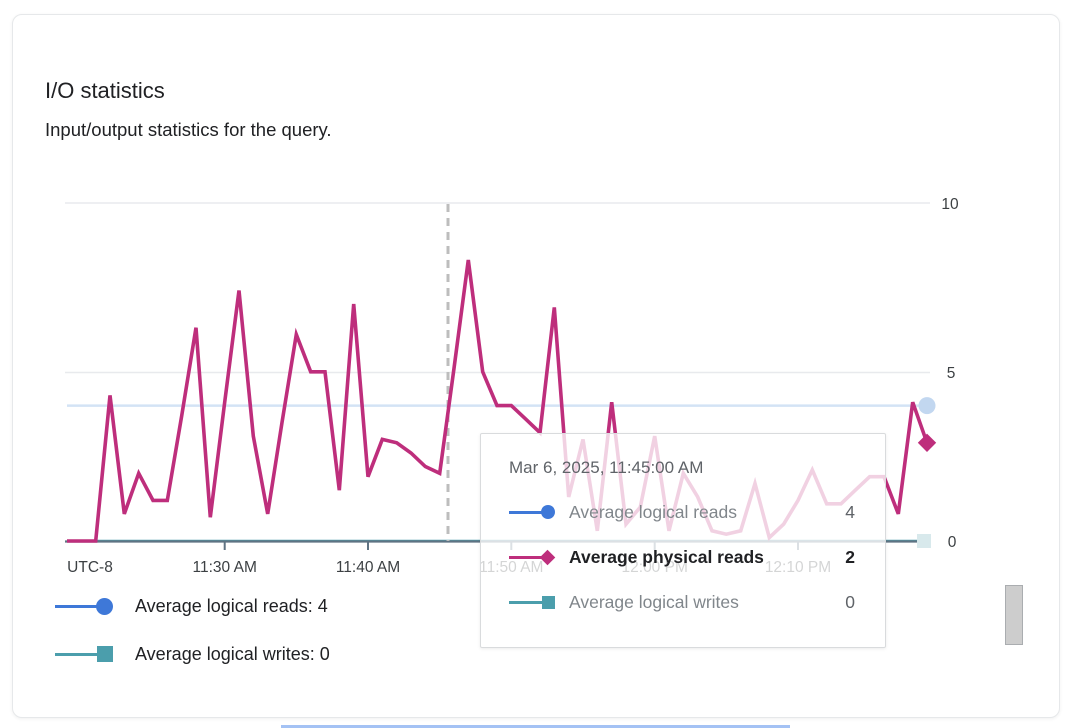  Describe the element at coordinates (368, 567) in the screenshot. I see `x-tick-label: 11:40 AM` at that location.